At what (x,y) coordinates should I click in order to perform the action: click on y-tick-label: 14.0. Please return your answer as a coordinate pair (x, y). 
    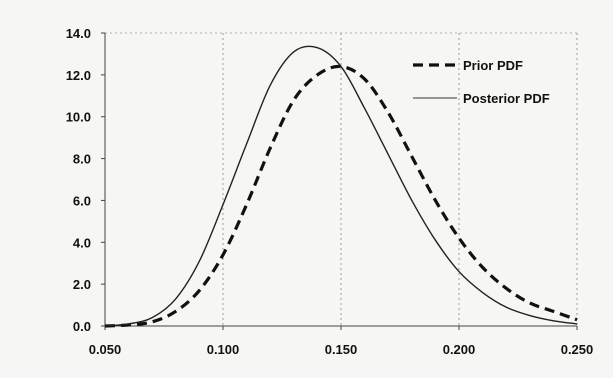
    Looking at the image, I should click on (78, 33).